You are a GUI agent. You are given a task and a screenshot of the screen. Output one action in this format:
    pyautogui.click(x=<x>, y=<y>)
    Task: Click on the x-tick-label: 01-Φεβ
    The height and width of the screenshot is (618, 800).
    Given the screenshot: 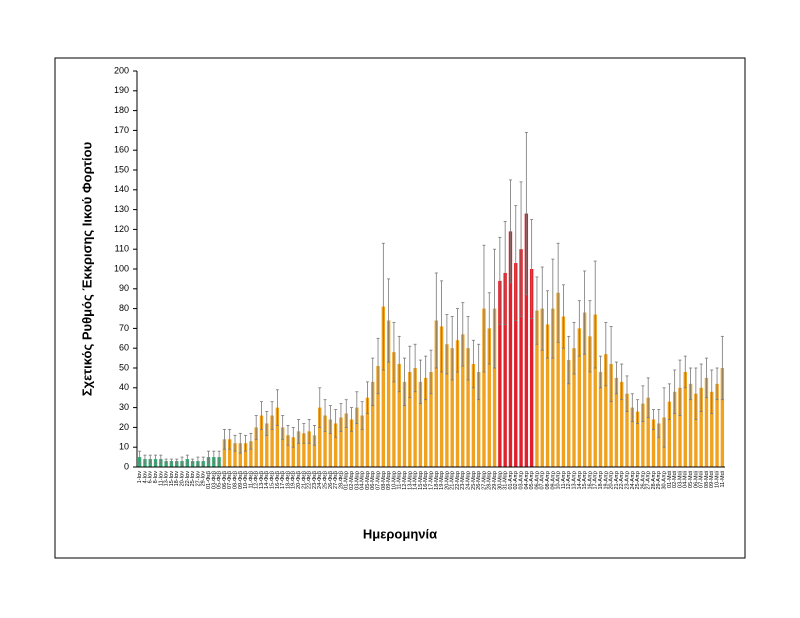 What is the action you would take?
    pyautogui.click(x=209, y=480)
    